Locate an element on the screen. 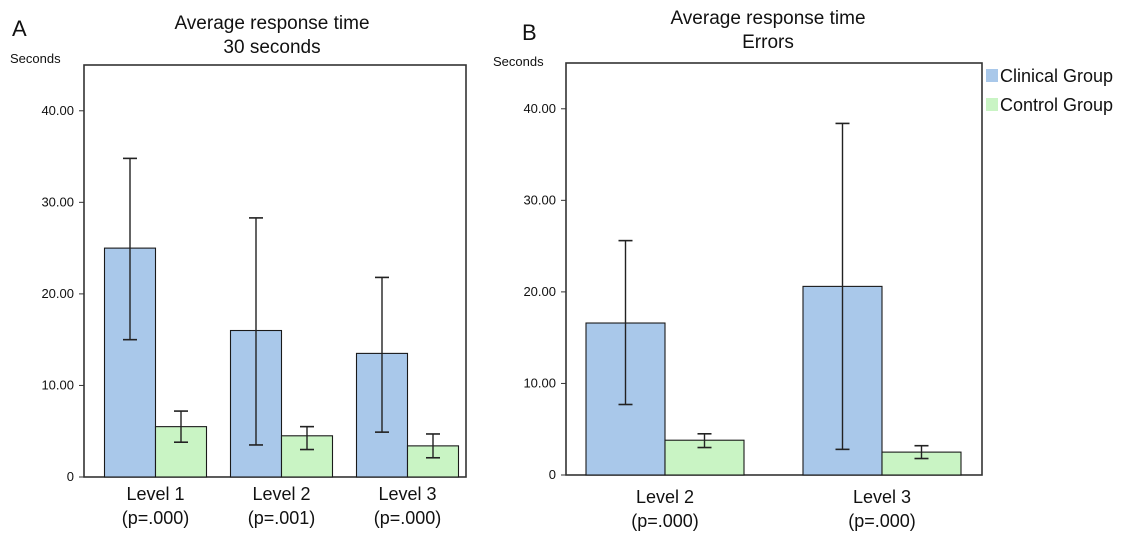 Image resolution: width=1141 pixels, height=534 pixels. panel-a-title-line1: Average response time is located at coordinates (271, 23).